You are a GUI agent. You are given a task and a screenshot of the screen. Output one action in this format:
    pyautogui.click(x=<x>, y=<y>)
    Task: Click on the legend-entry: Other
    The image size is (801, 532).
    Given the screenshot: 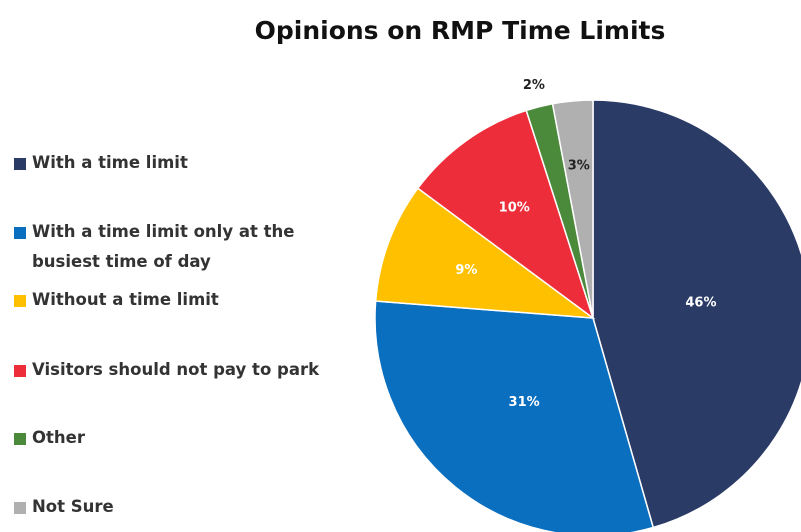 What is the action you would take?
    pyautogui.click(x=188, y=438)
    